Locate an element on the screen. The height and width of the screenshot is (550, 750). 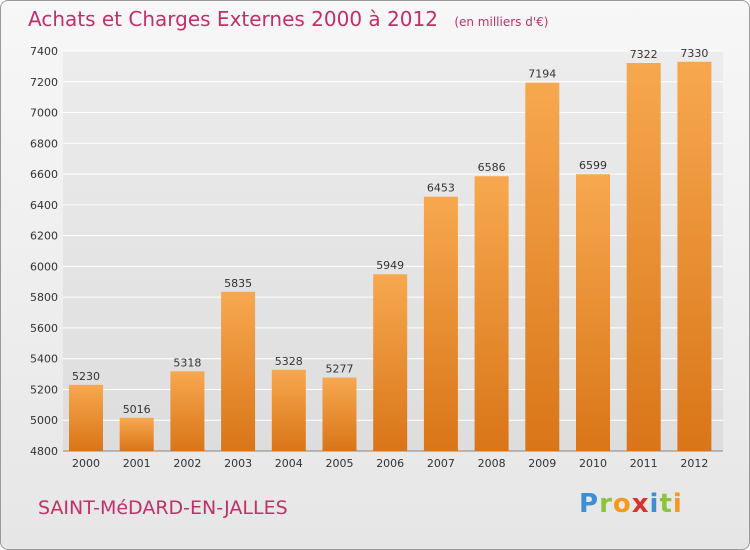
logo-letter: t is located at coordinates (666, 504).